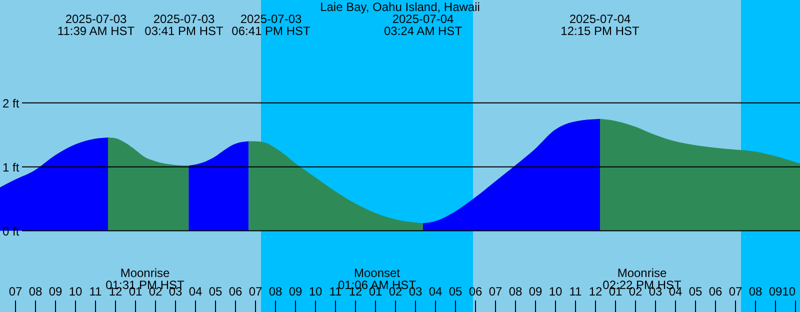 This screenshot has height=312, width=800. What do you see at coordinates (184, 25) in the screenshot?
I see `annotation: 2025-07-03 03:41 PM HST` at bounding box center [184, 25].